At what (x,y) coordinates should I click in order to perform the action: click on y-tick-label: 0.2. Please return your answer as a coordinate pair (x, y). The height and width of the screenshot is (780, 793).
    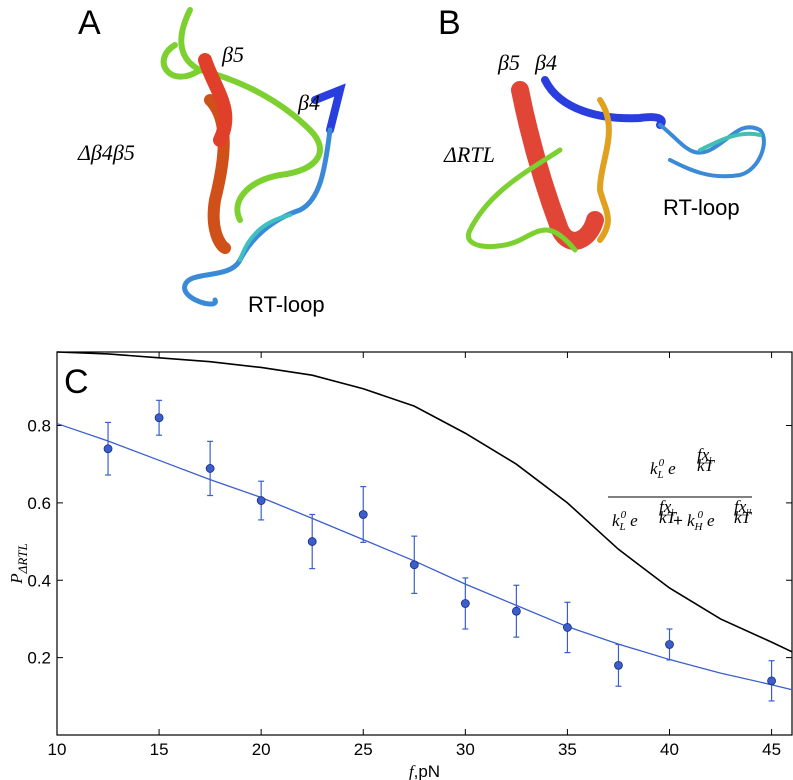
    Looking at the image, I should click on (39, 658).